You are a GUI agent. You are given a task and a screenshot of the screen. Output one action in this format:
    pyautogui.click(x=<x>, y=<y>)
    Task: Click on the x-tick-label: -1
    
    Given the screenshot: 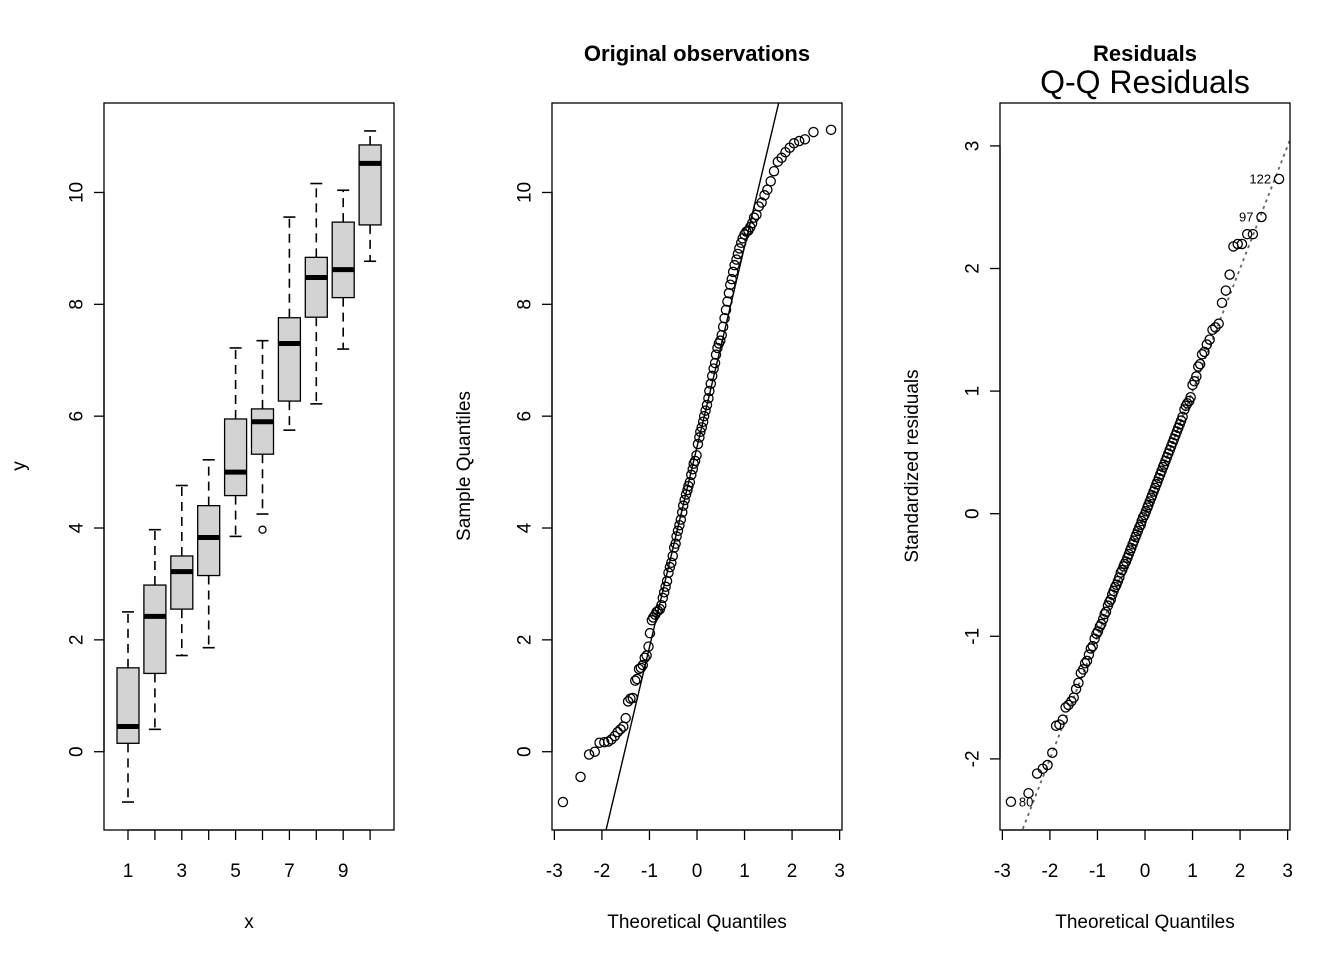 What is the action you would take?
    pyautogui.click(x=649, y=871)
    